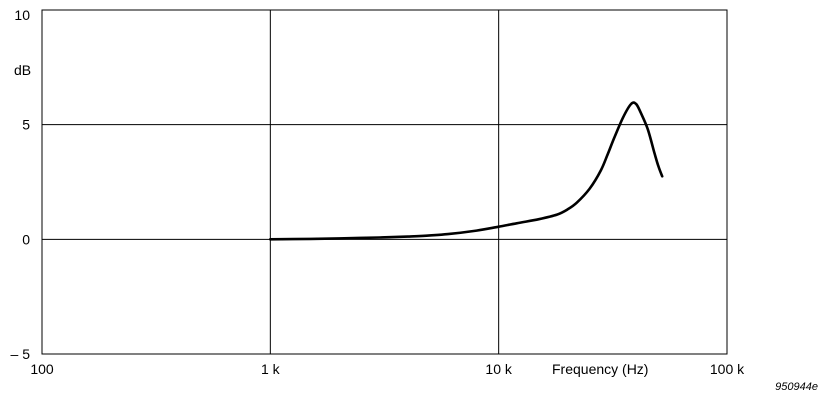 This screenshot has width=820, height=395. Describe the element at coordinates (22, 15) in the screenshot. I see `y-tick-label: 10` at that location.